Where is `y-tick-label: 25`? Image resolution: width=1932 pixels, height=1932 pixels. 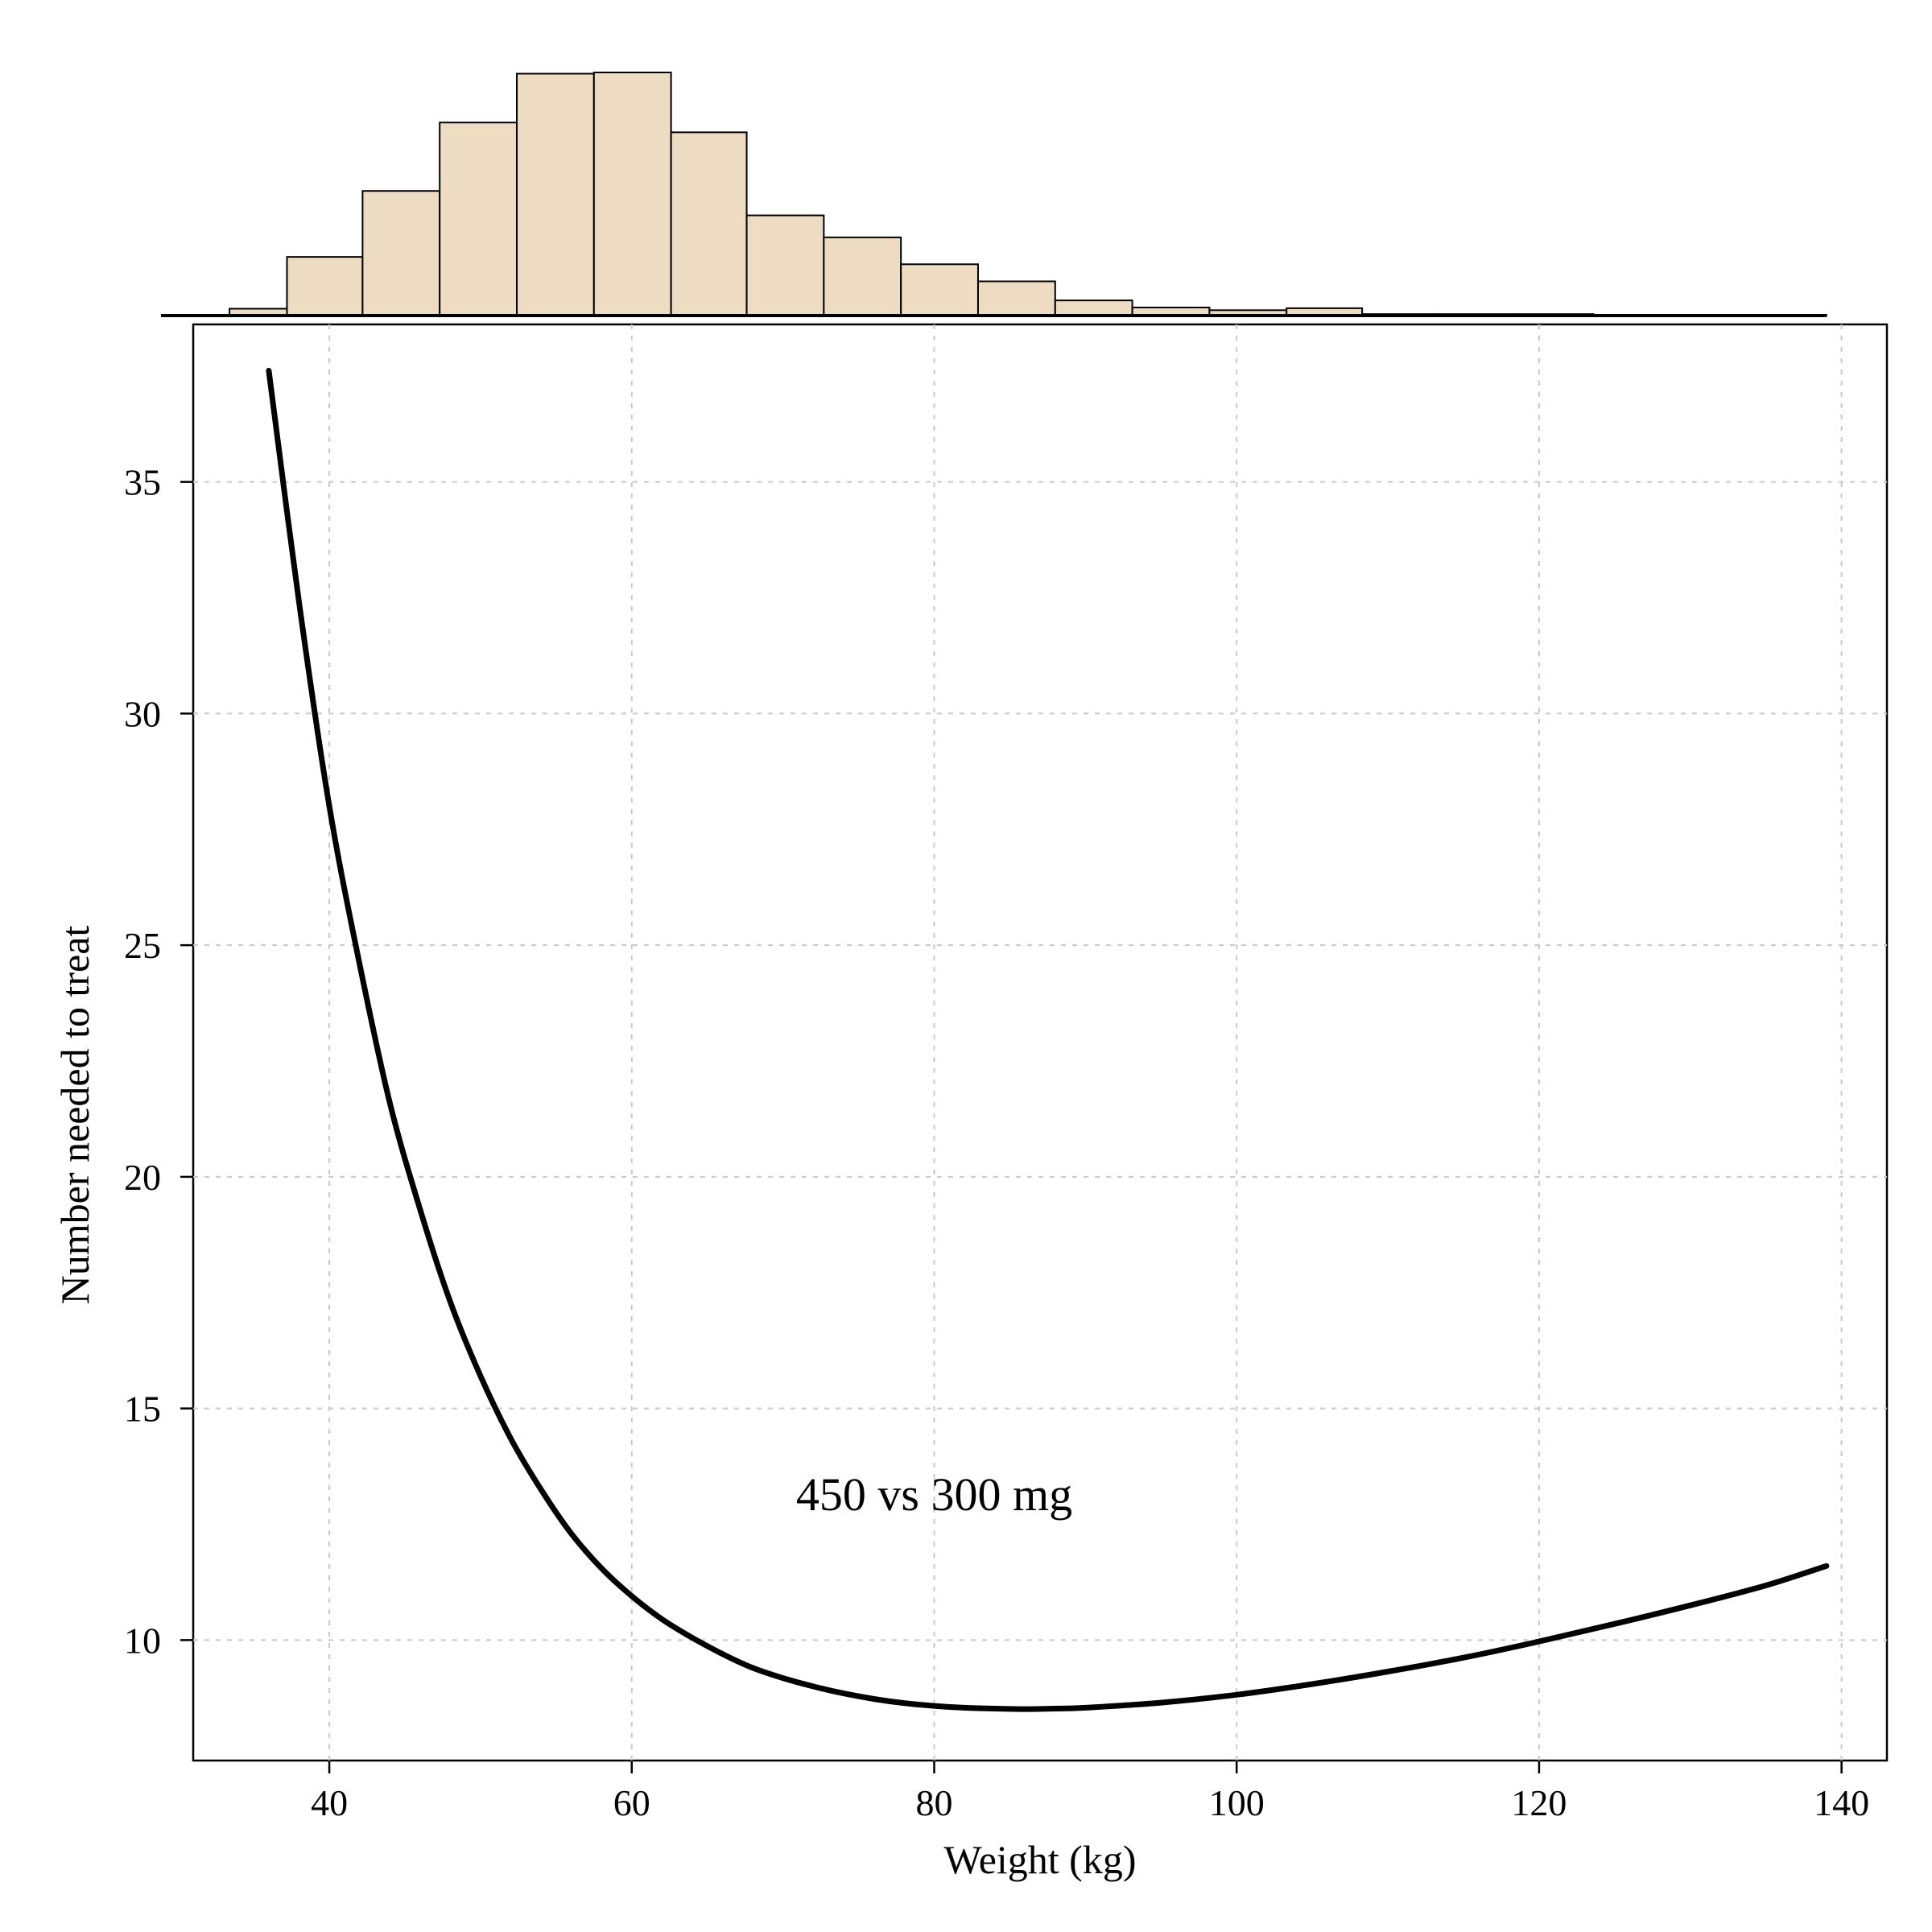
y-tick-label: 25 is located at coordinates (142, 945).